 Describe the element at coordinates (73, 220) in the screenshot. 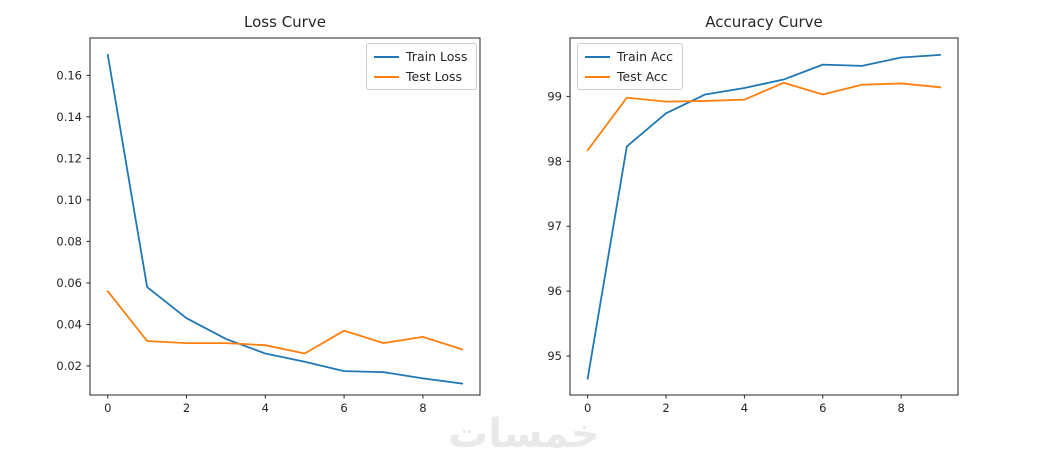

I see `y-axis-ticks: 0.02 0.04 0.06 0.08 0.10 0.12 0.14 0.16` at that location.